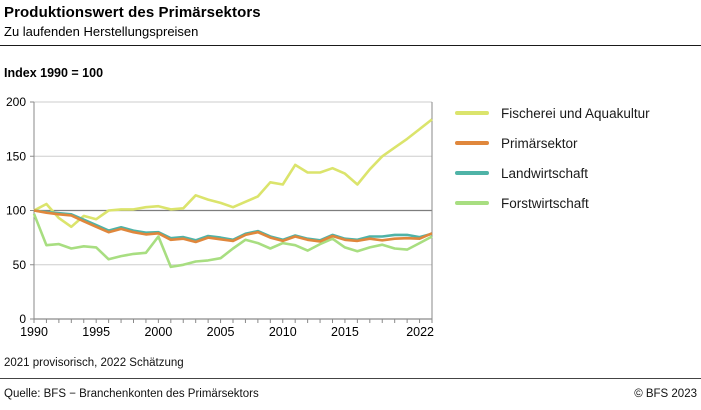 This screenshot has height=410, width=701. I want to click on y-tick-label: 100, so click(16, 211).